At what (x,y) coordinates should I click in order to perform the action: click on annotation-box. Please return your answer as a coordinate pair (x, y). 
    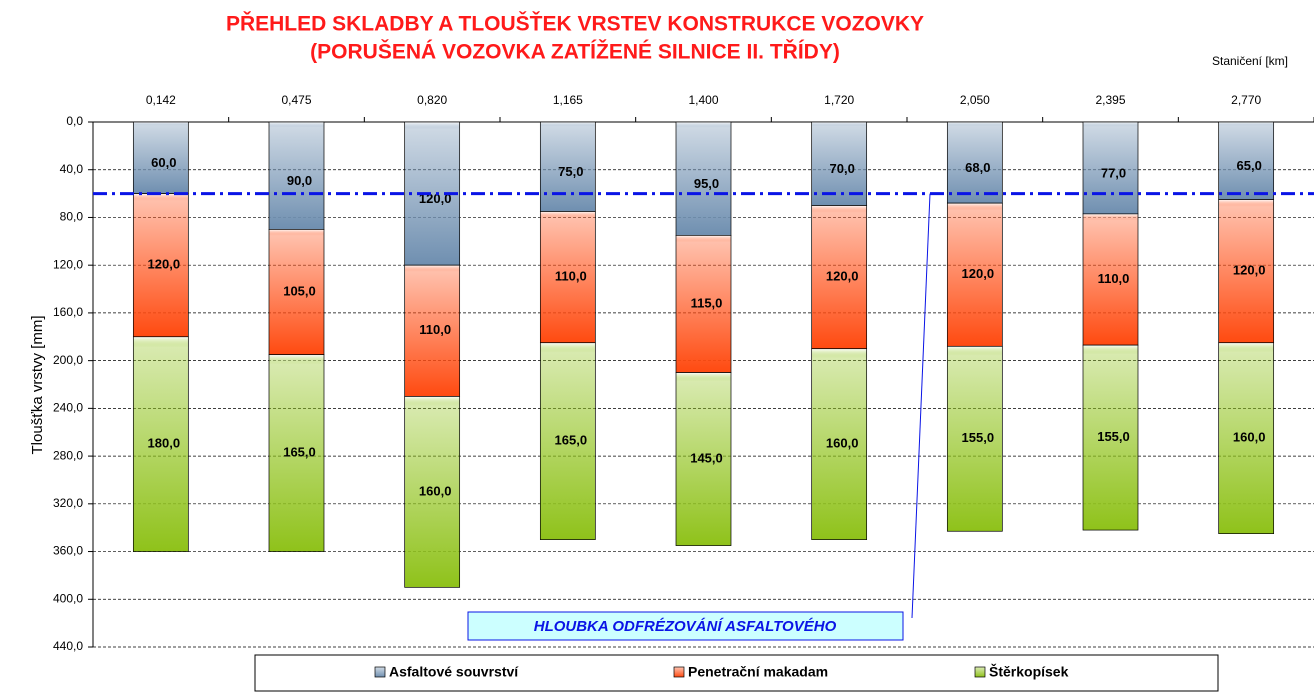
    Looking at the image, I should click on (685, 626).